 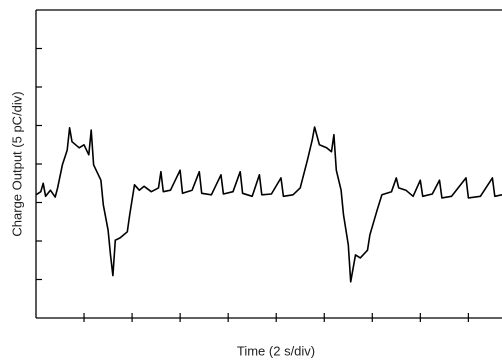 I want to click on x-axis-label: Time (2 s/div), so click(x=276, y=350).